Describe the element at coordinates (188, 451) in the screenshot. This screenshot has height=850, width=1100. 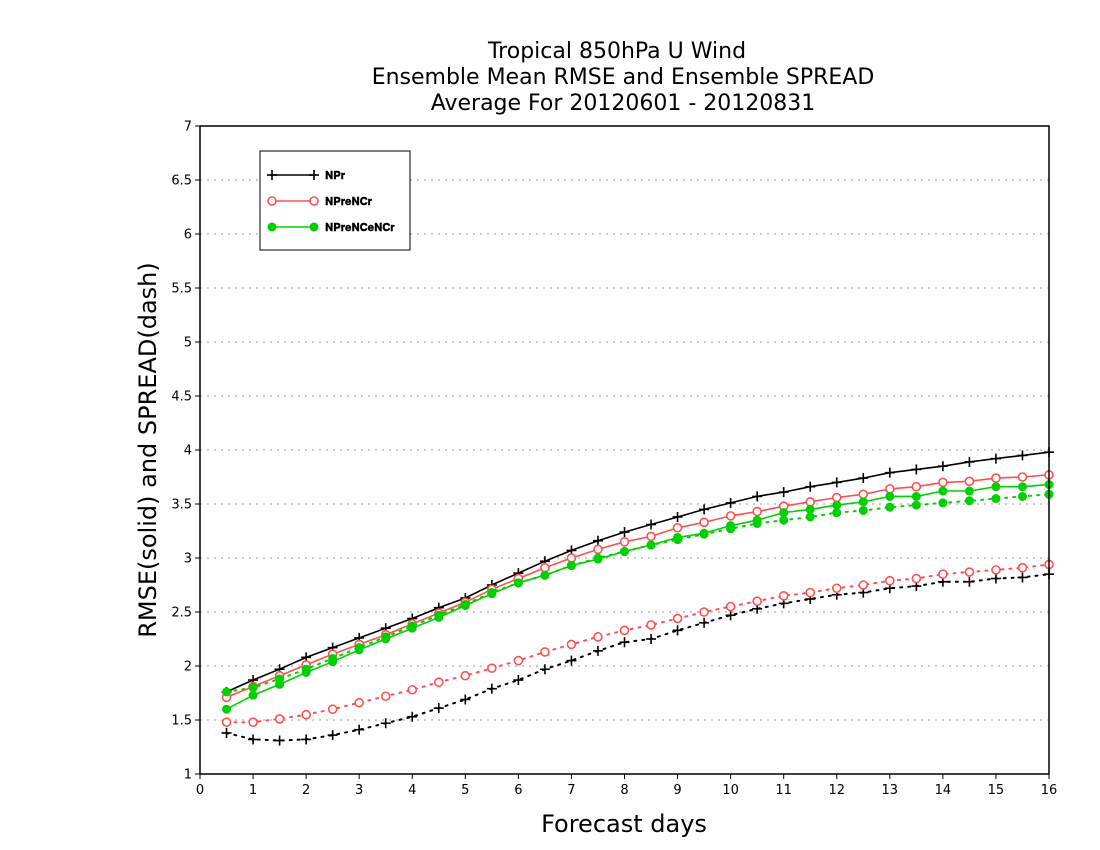
I see `y-tick-label: 4` at that location.